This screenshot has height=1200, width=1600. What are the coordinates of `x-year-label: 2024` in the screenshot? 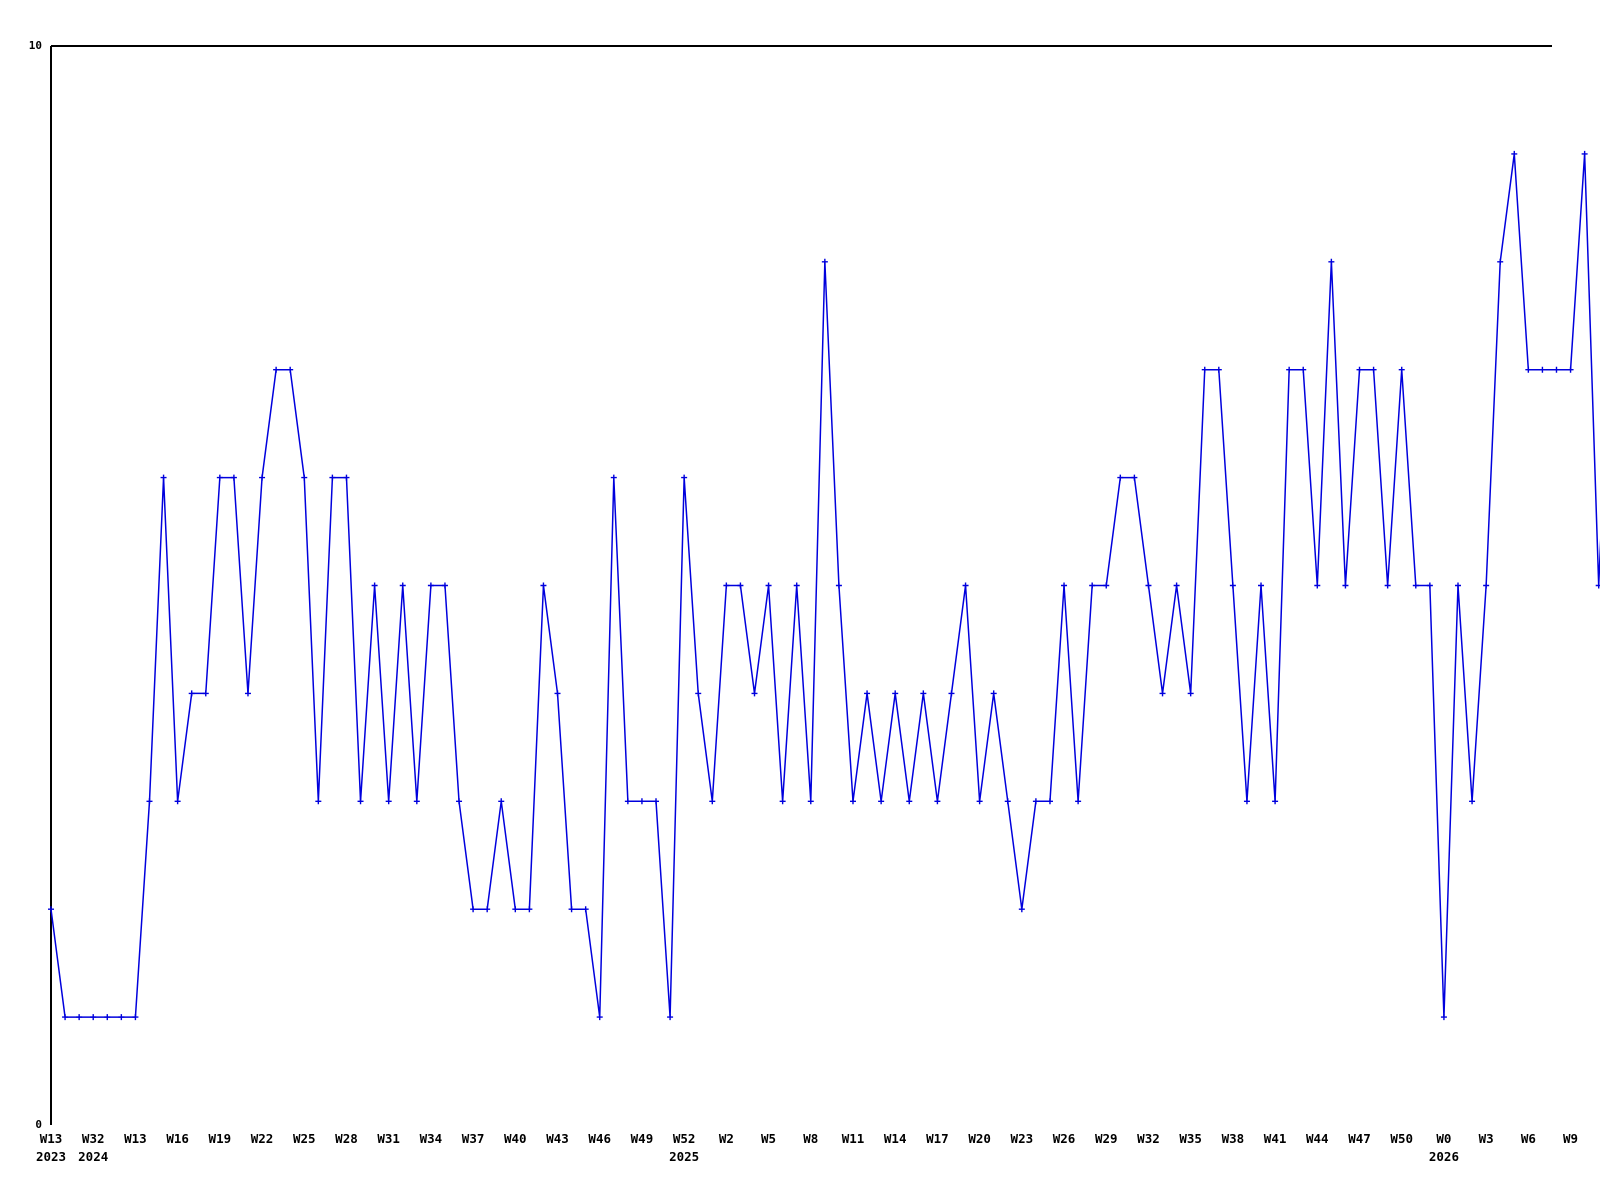 It's located at (93, 1156).